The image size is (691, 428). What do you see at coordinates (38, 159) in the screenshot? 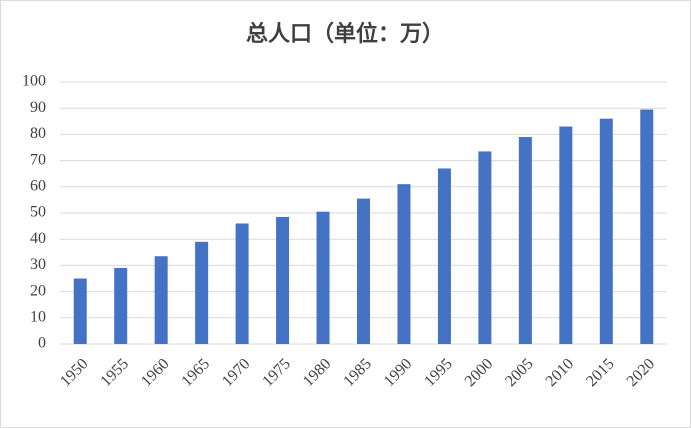
I see `y-tick-label: 70` at bounding box center [38, 159].